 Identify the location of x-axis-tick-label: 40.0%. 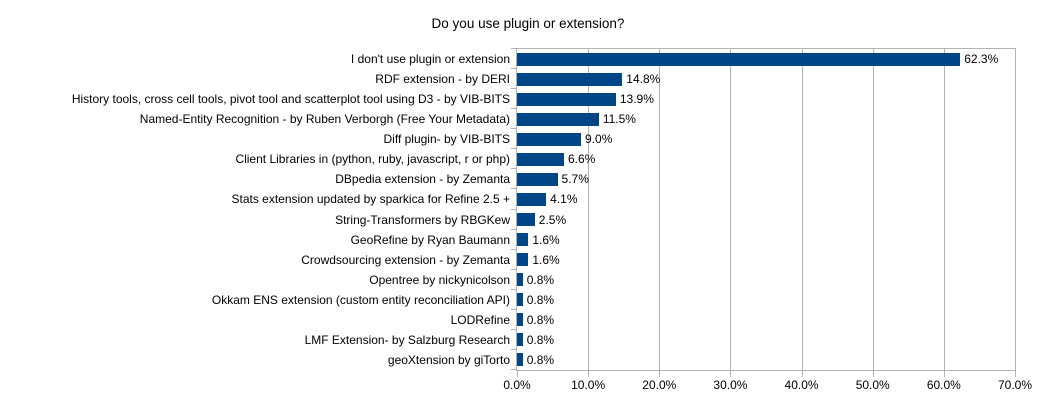
(801, 385).